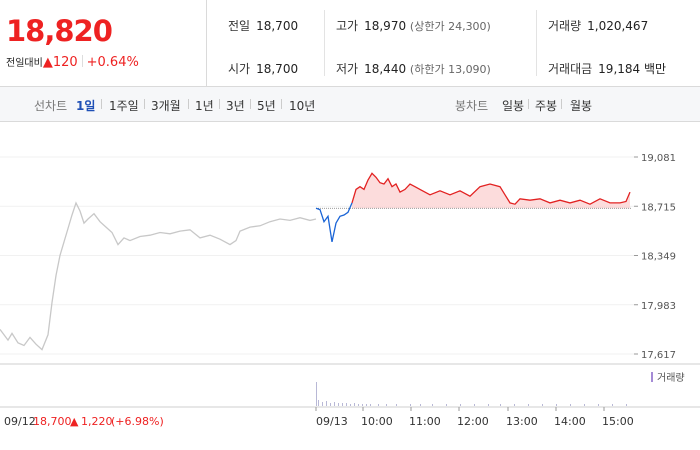 This screenshot has height=450, width=700. I want to click on x-tick-label: 09/13, so click(332, 421).